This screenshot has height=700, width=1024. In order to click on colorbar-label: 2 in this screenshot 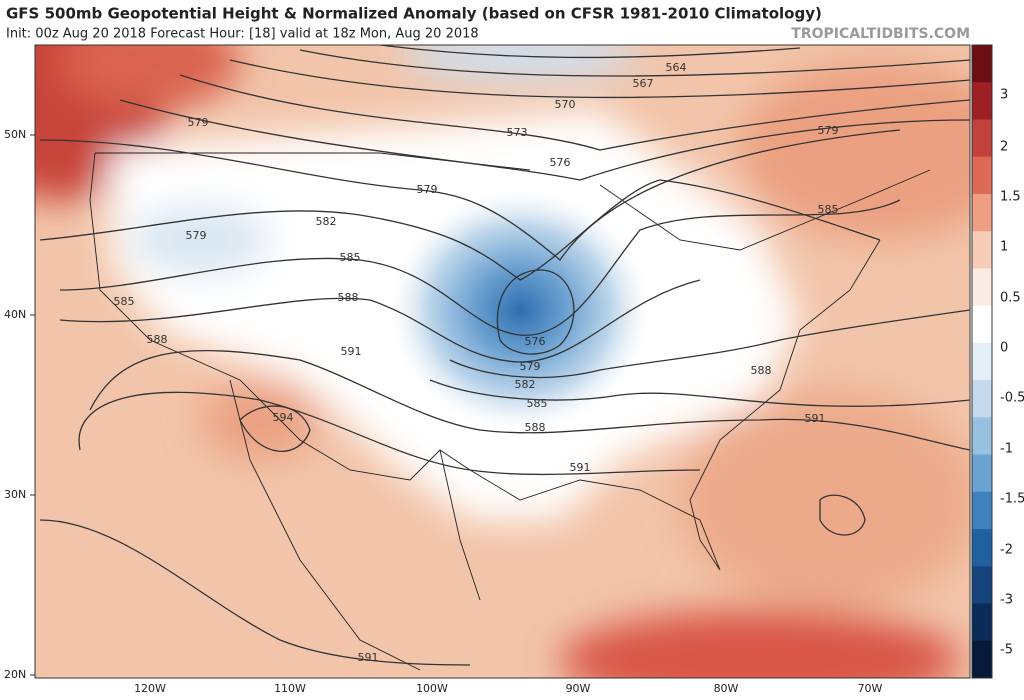, I will do `click(1004, 147)`.